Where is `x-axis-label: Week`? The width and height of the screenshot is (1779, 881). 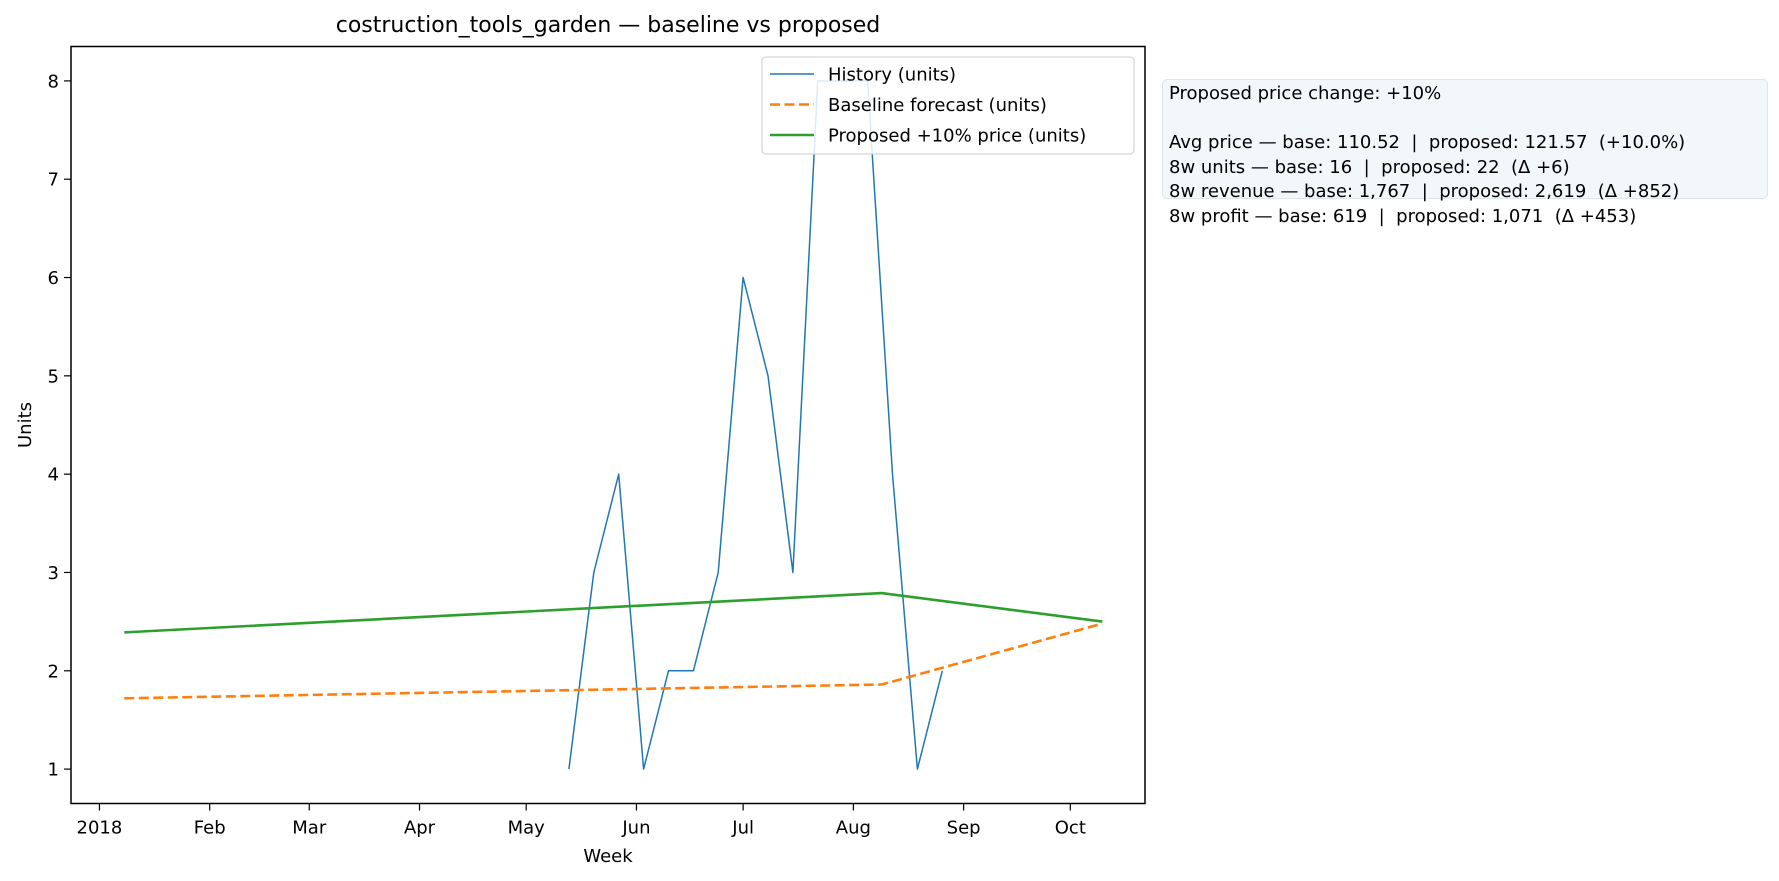 x-axis-label: Week is located at coordinates (608, 856).